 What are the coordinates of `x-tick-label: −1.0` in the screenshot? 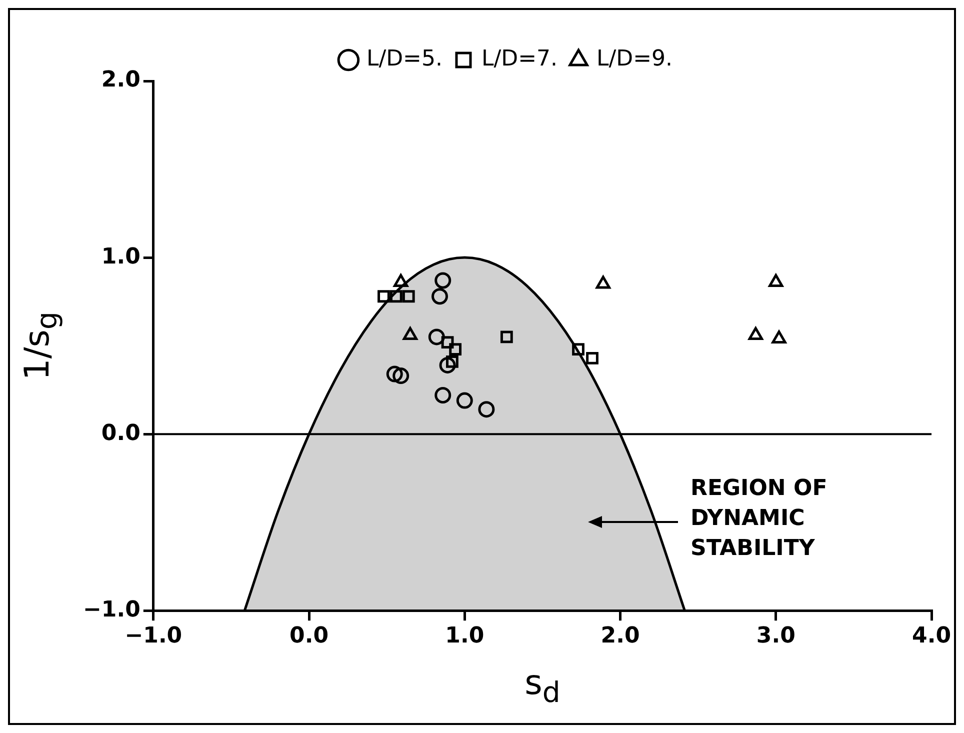 It's located at (153, 636).